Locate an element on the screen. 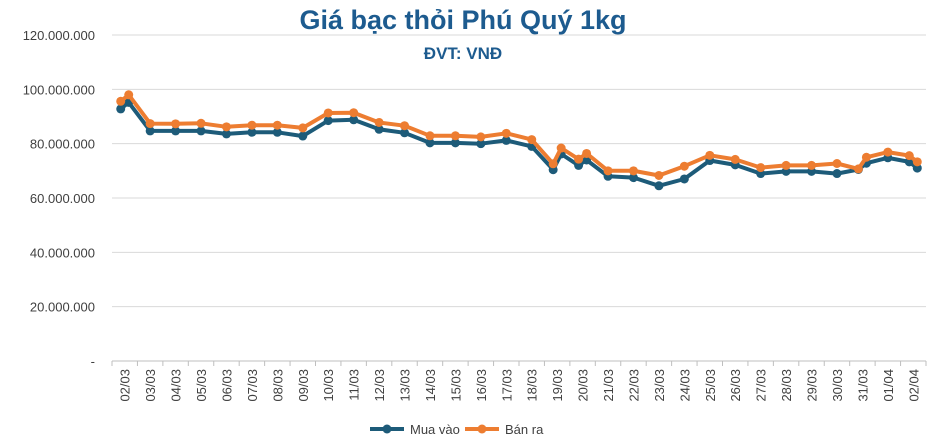  x-tick-label: 12/03 is located at coordinates (379, 385).